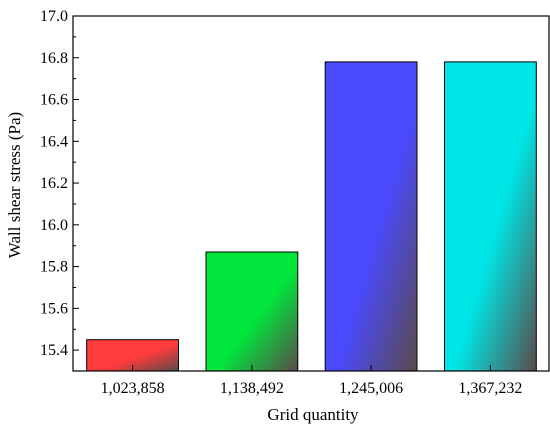 This screenshot has height=433, width=550. Describe the element at coordinates (313, 414) in the screenshot. I see `x-axis-label: Grid quantity` at that location.